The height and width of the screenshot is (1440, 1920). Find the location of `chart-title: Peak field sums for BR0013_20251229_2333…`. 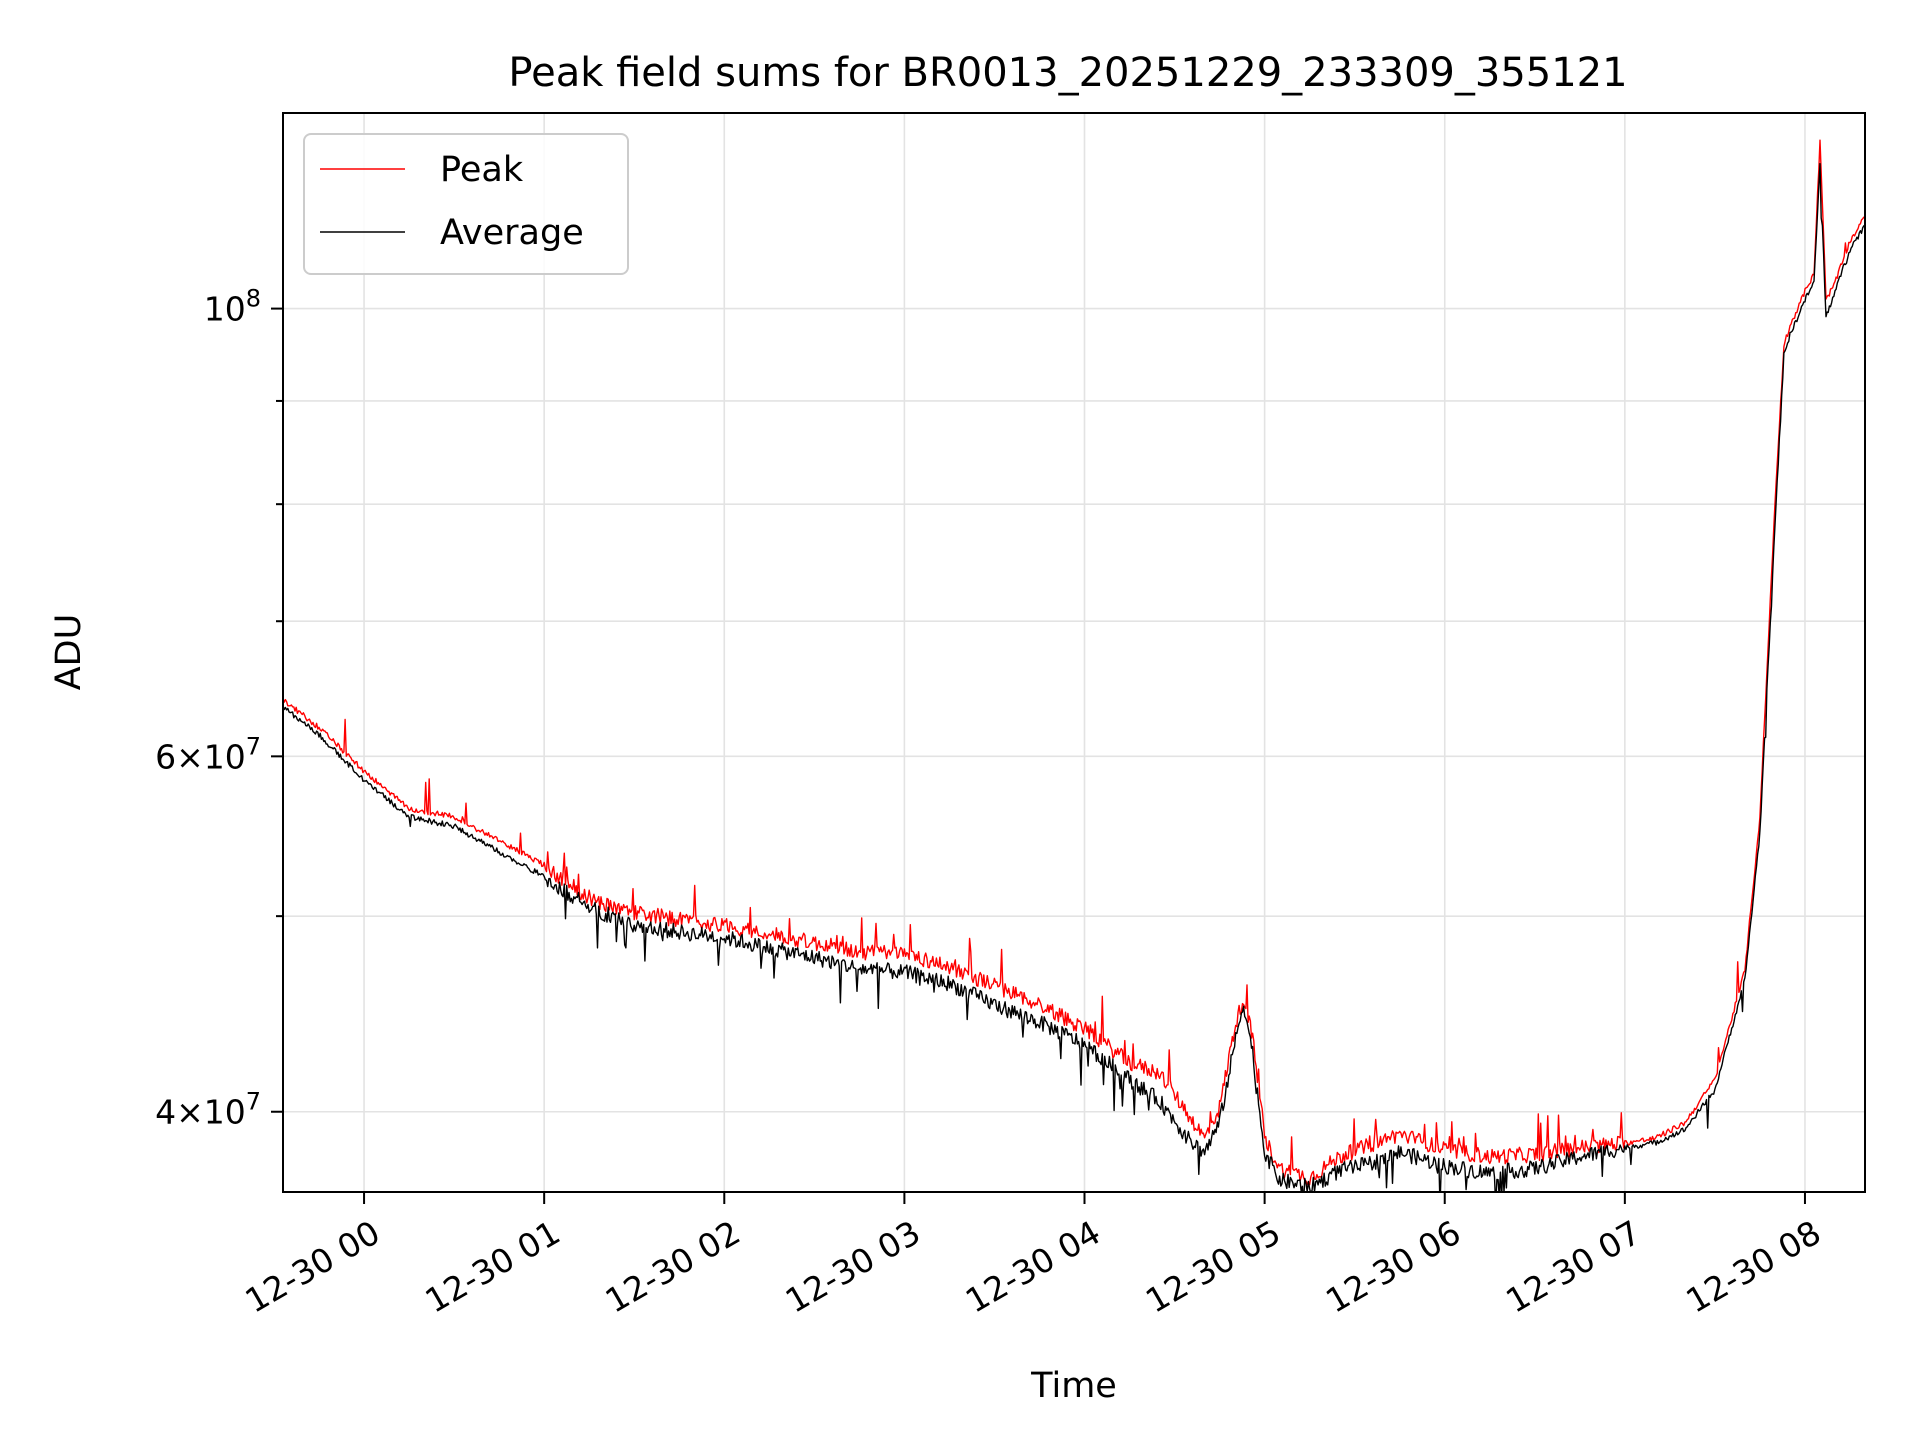

chart-title: Peak field sums for BR0013_20251229_2333… is located at coordinates (1067, 73).